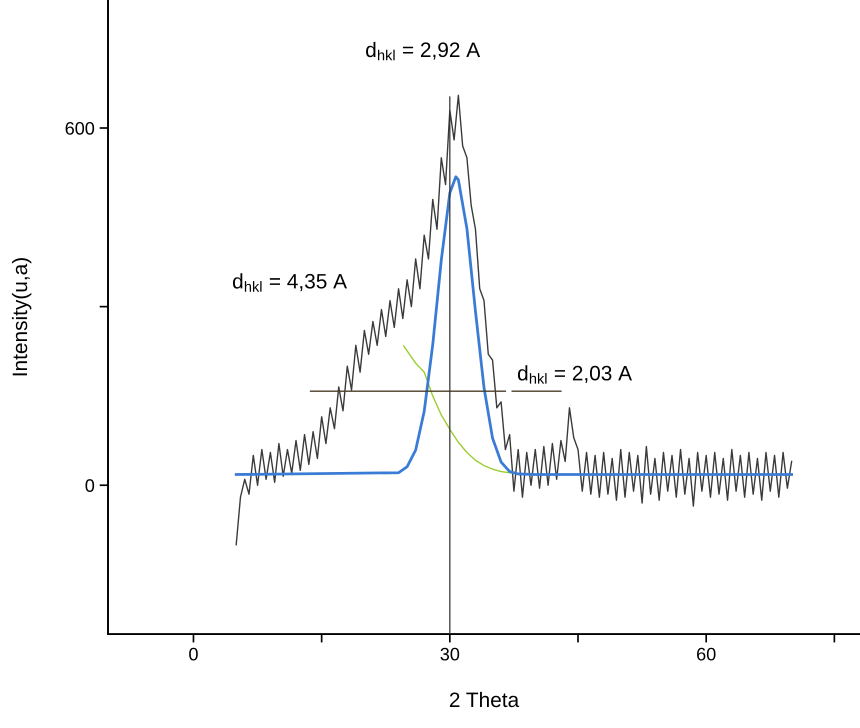 The width and height of the screenshot is (860, 728). What do you see at coordinates (450, 654) in the screenshot?
I see `x-tick-label: 30` at bounding box center [450, 654].